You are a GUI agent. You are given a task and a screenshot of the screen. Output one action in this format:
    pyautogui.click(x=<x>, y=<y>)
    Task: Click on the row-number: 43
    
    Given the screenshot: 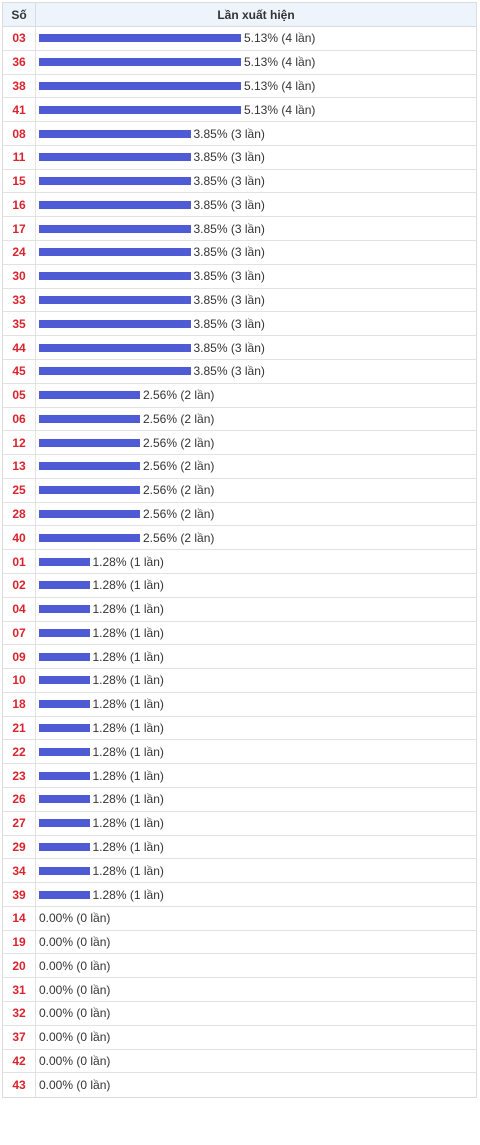 What is the action you would take?
    pyautogui.click(x=19, y=1085)
    